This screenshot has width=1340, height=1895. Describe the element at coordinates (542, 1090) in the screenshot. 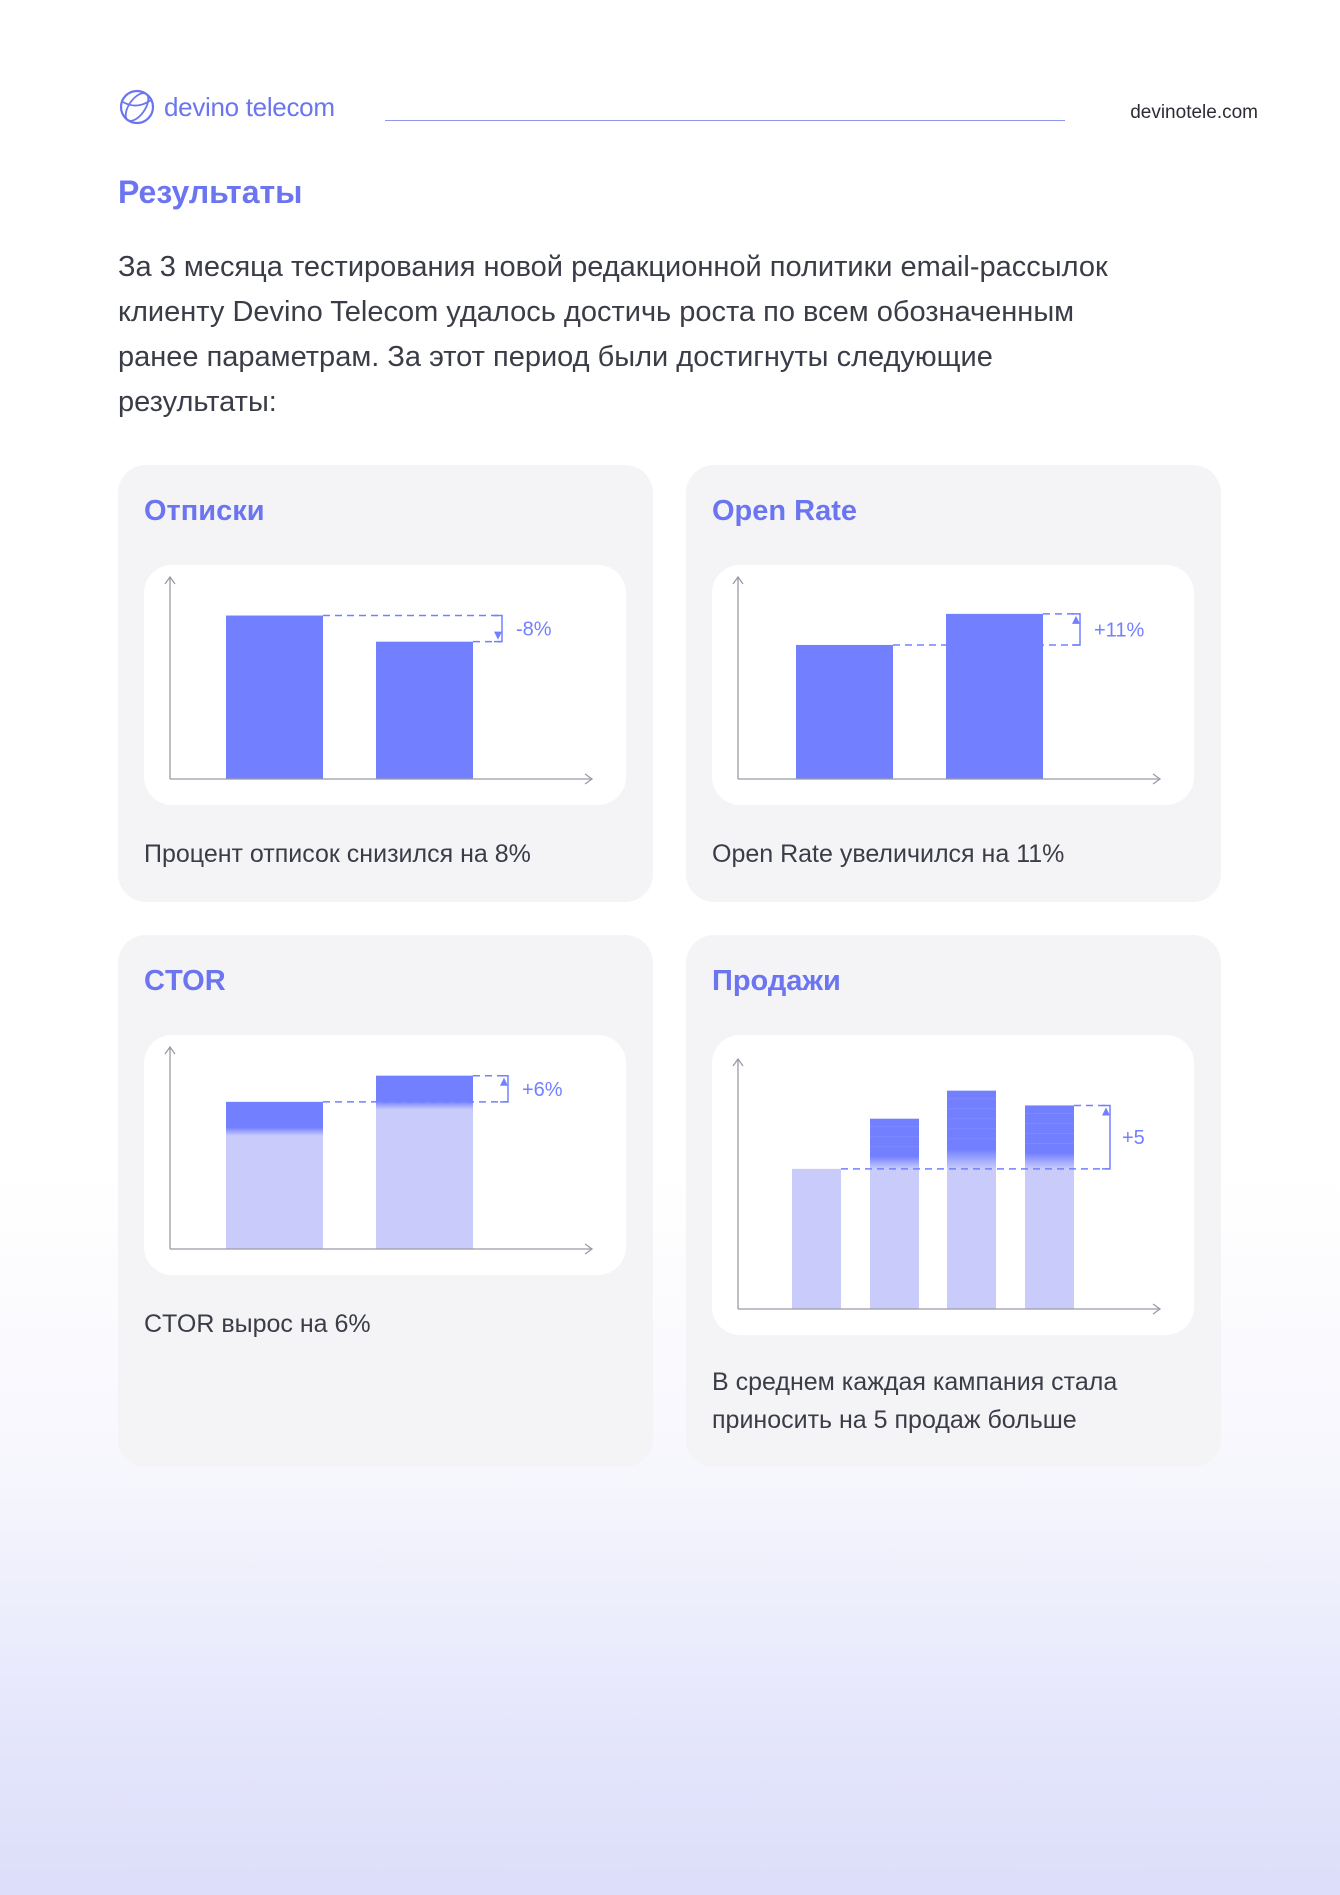

I see `change-label: +6%` at that location.